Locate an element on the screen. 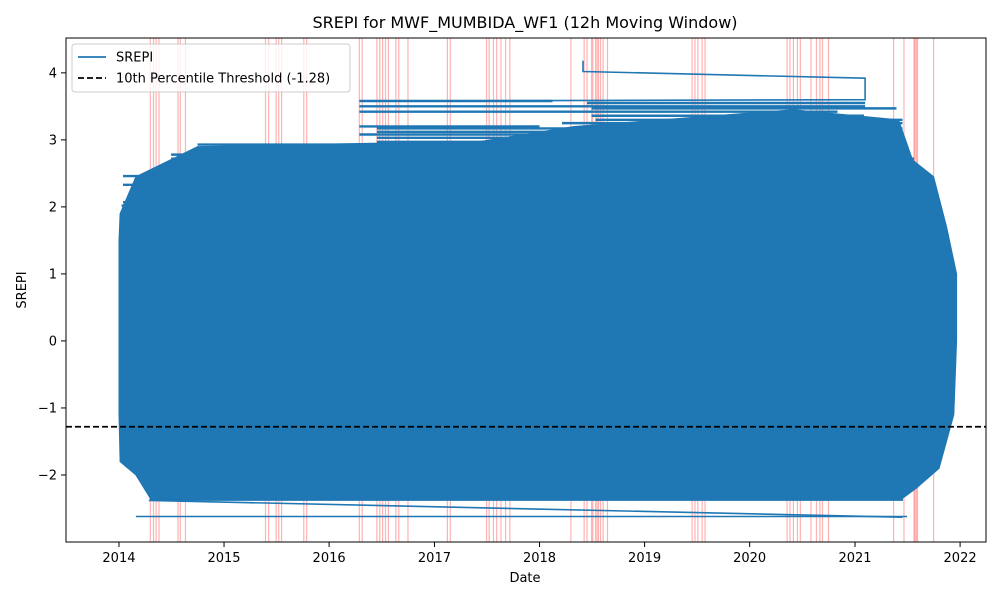 The width and height of the screenshot is (1000, 600). y-tick-label-2: 2 is located at coordinates (53, 207).